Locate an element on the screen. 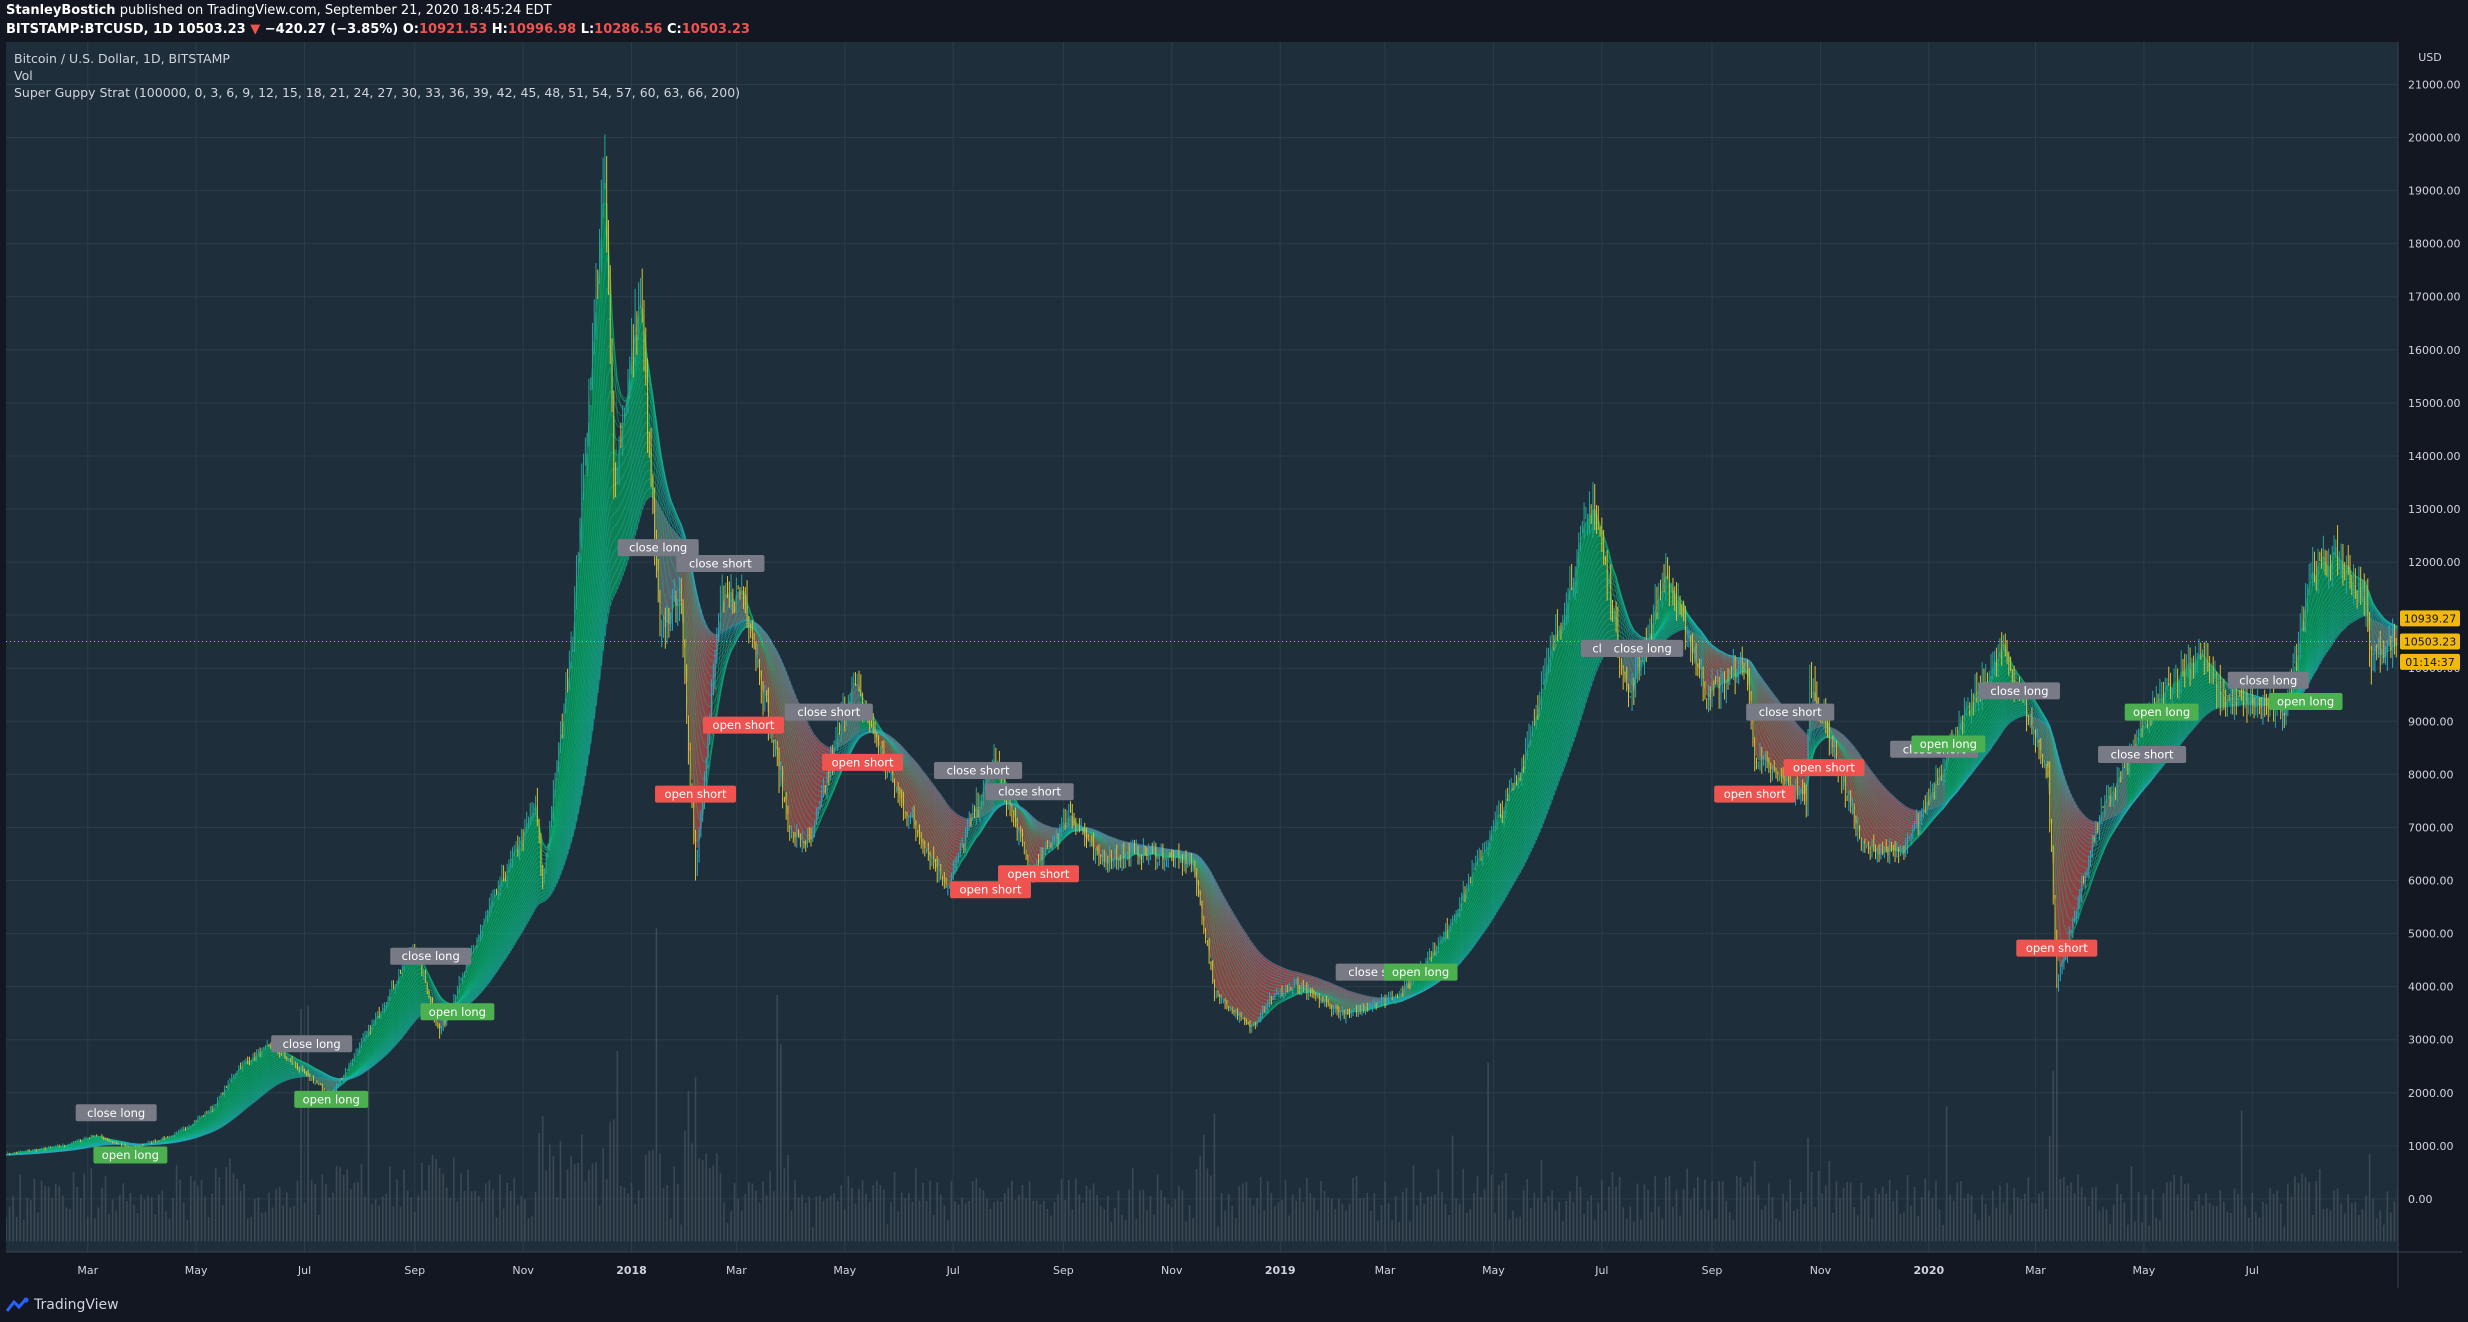  price-flag: 01:14:37 is located at coordinates (2430, 661).